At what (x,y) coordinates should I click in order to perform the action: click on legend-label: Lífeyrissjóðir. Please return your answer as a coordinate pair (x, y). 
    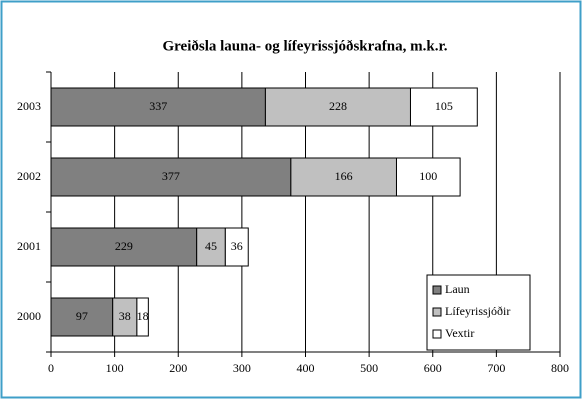
    Looking at the image, I should click on (477, 311).